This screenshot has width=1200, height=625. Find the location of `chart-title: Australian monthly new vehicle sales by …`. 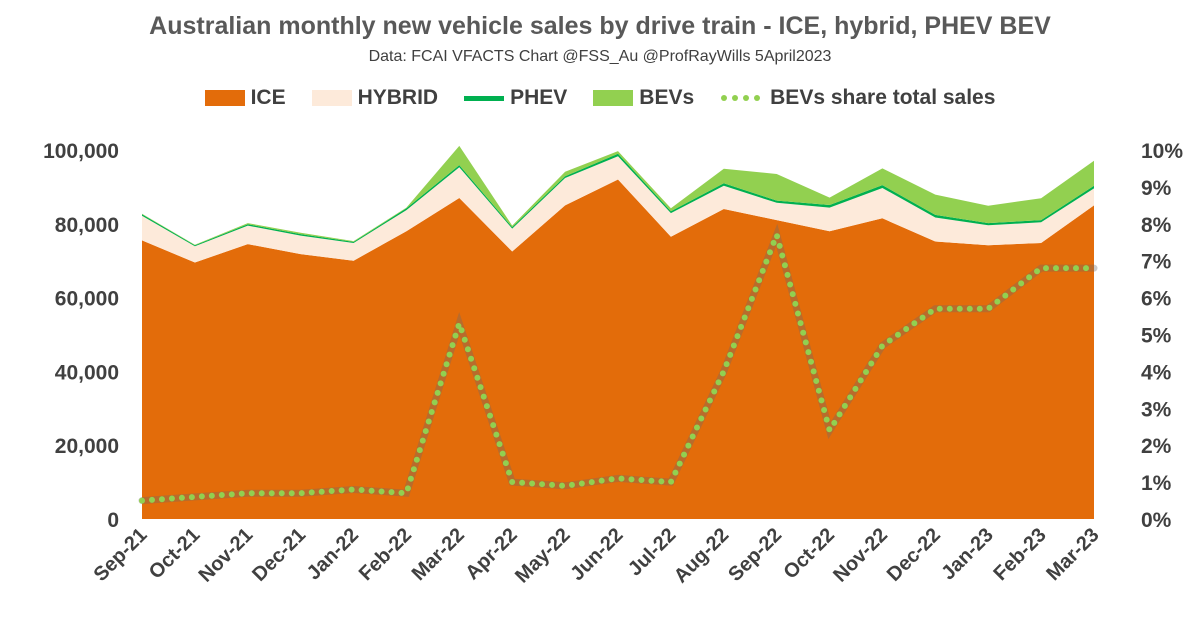

chart-title: Australian monthly new vehicle sales by … is located at coordinates (600, 26).